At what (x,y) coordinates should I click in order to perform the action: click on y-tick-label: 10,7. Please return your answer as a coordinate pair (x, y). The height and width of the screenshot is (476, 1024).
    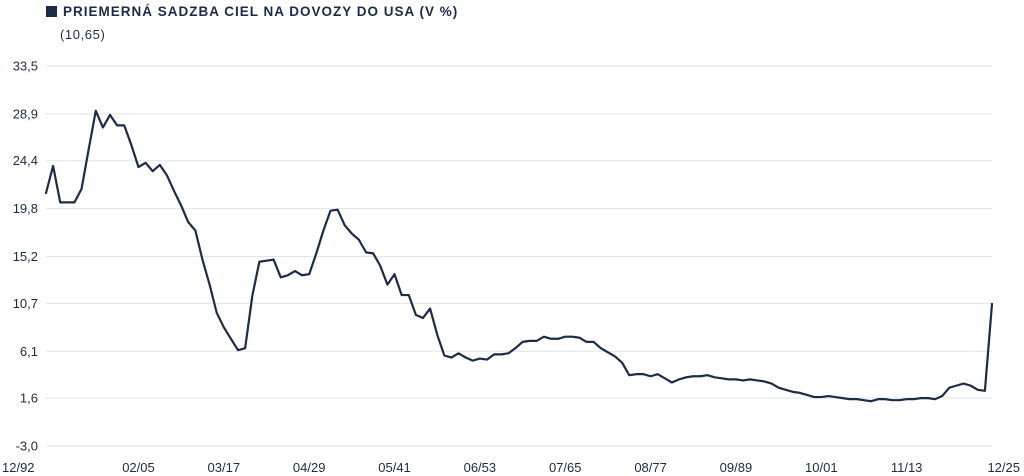
    Looking at the image, I should click on (25, 303).